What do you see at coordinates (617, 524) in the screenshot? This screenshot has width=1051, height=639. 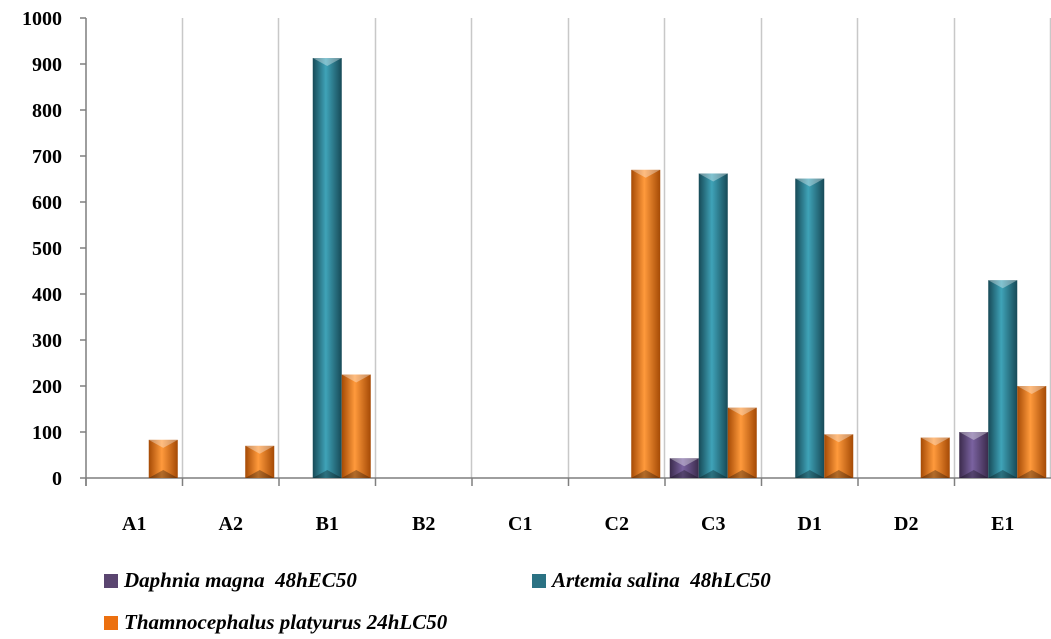 I see `x-tick-label: C2` at bounding box center [617, 524].